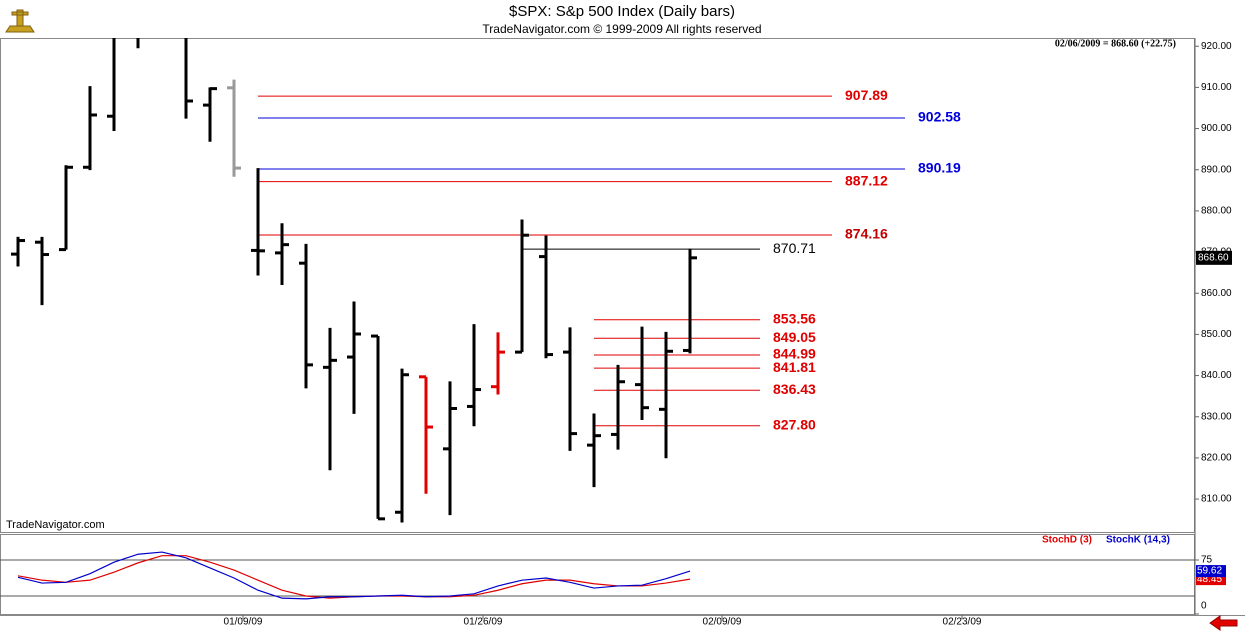  I want to click on y-tick-label: 840.00, so click(1216, 375).